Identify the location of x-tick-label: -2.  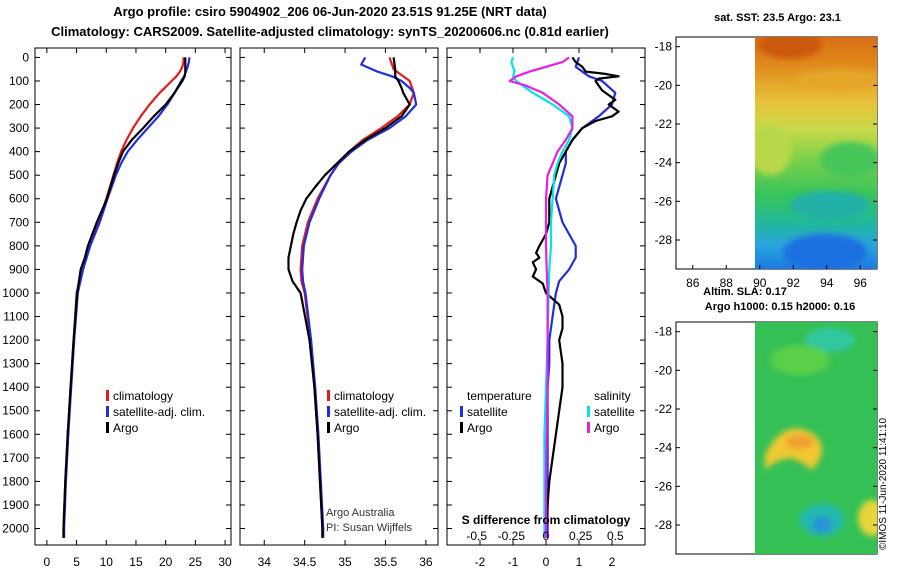
(480, 562).